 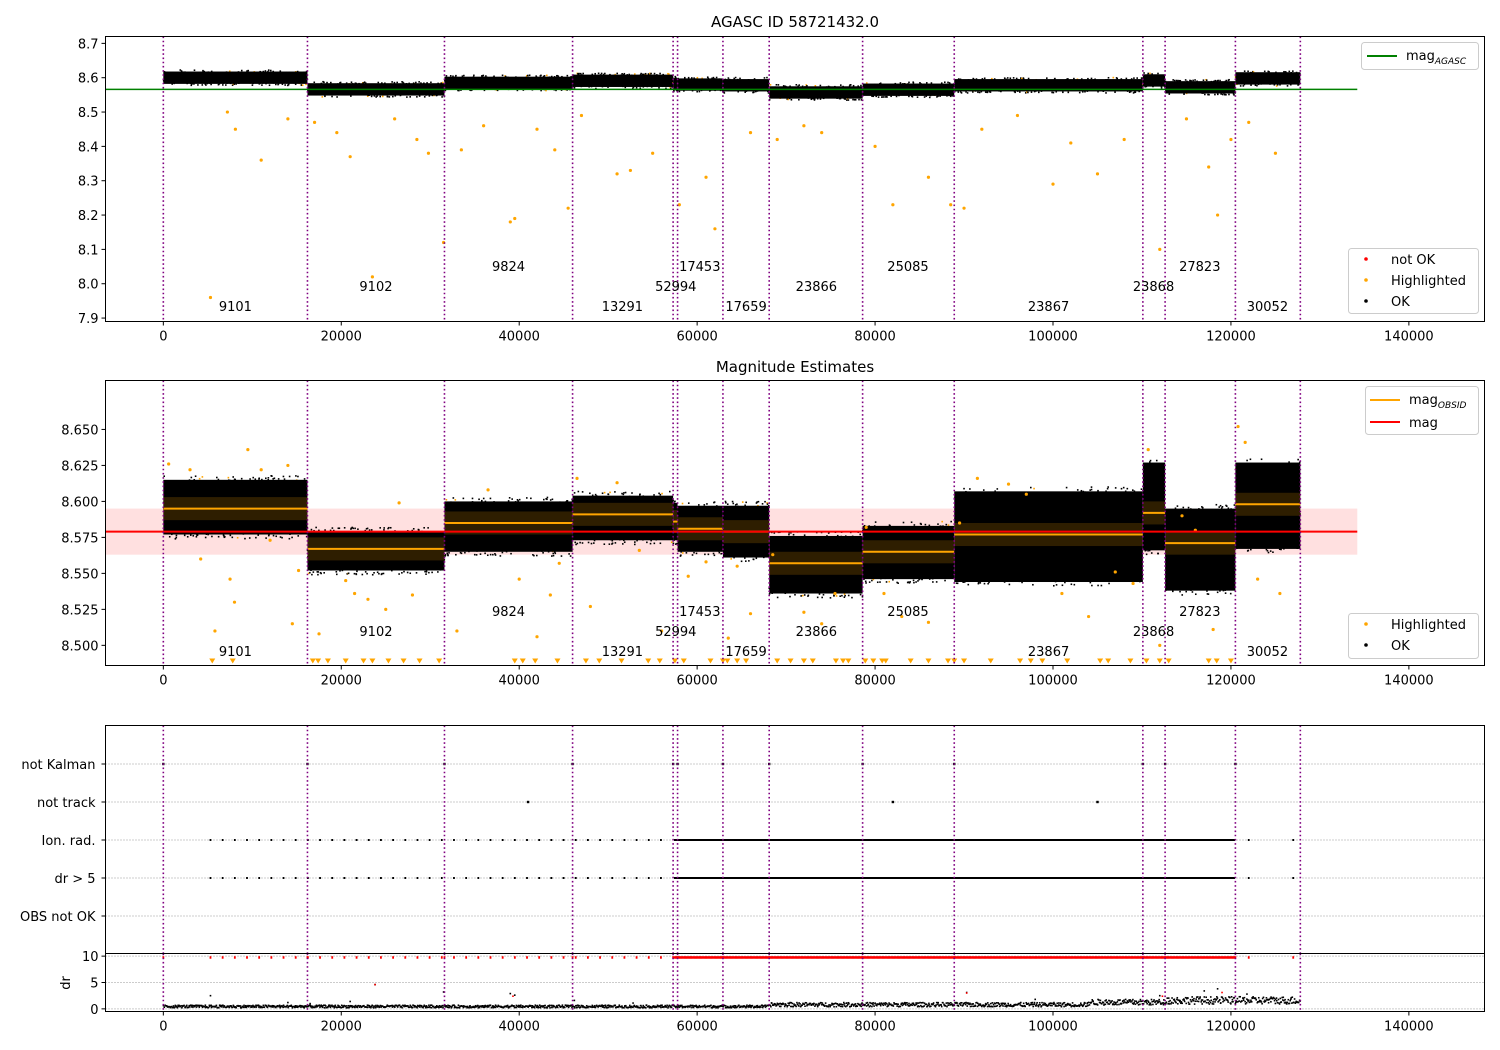 I want to click on obsid-label: 25085, so click(x=907, y=267).